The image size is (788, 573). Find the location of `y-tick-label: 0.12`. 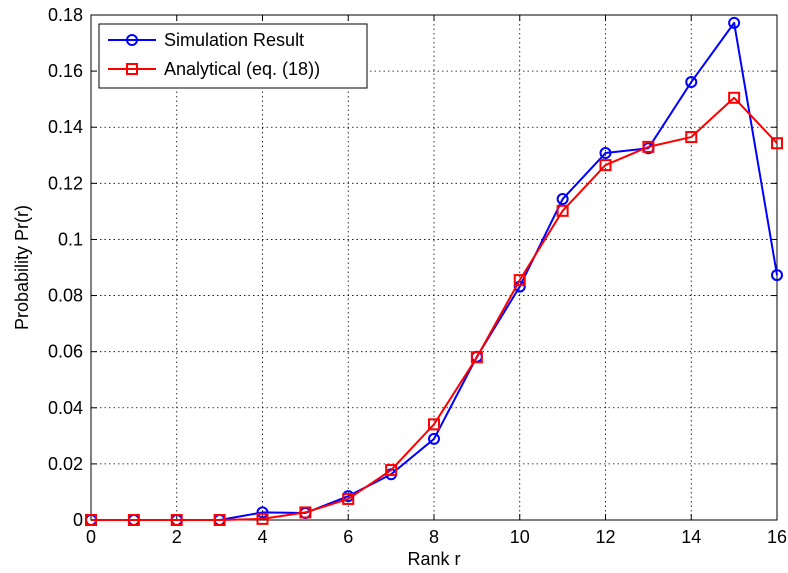

y-tick-label: 0.12 is located at coordinates (65, 183).